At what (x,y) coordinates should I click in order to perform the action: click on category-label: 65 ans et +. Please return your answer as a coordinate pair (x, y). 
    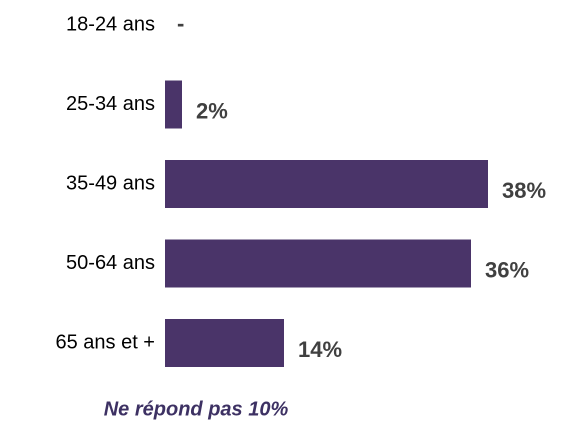
    Looking at the image, I should click on (105, 342).